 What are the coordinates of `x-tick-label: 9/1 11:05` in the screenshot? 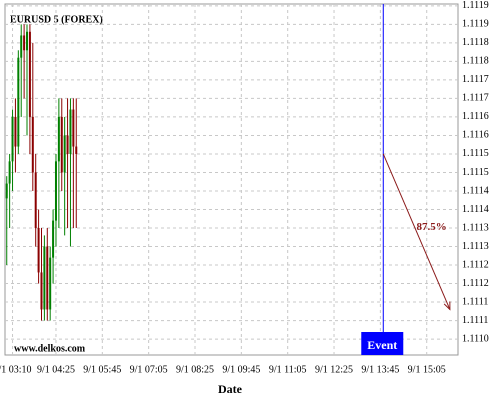 It's located at (288, 369).